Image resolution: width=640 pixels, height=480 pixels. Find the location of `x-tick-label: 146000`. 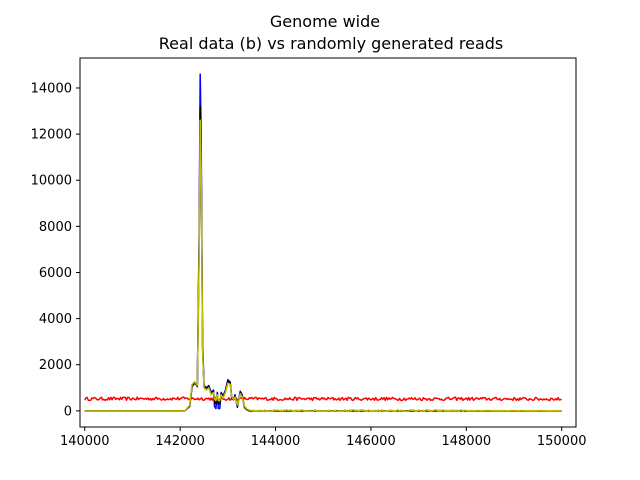

x-tick-label: 146000 is located at coordinates (371, 441).